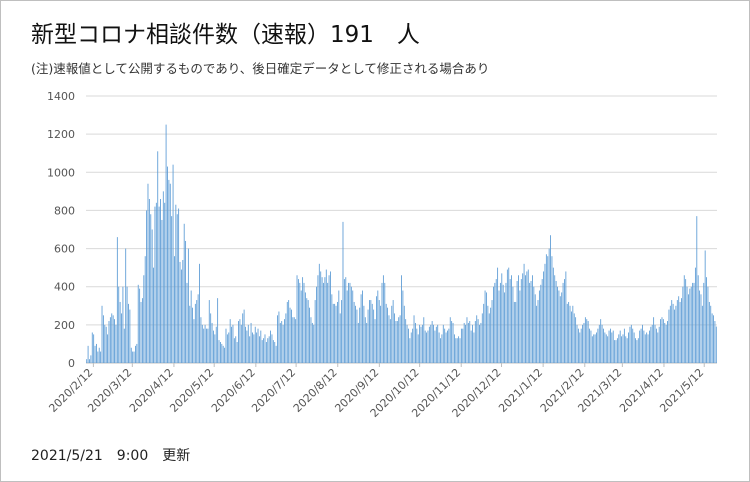  I want to click on y-tick-label: 400, so click(64, 287).